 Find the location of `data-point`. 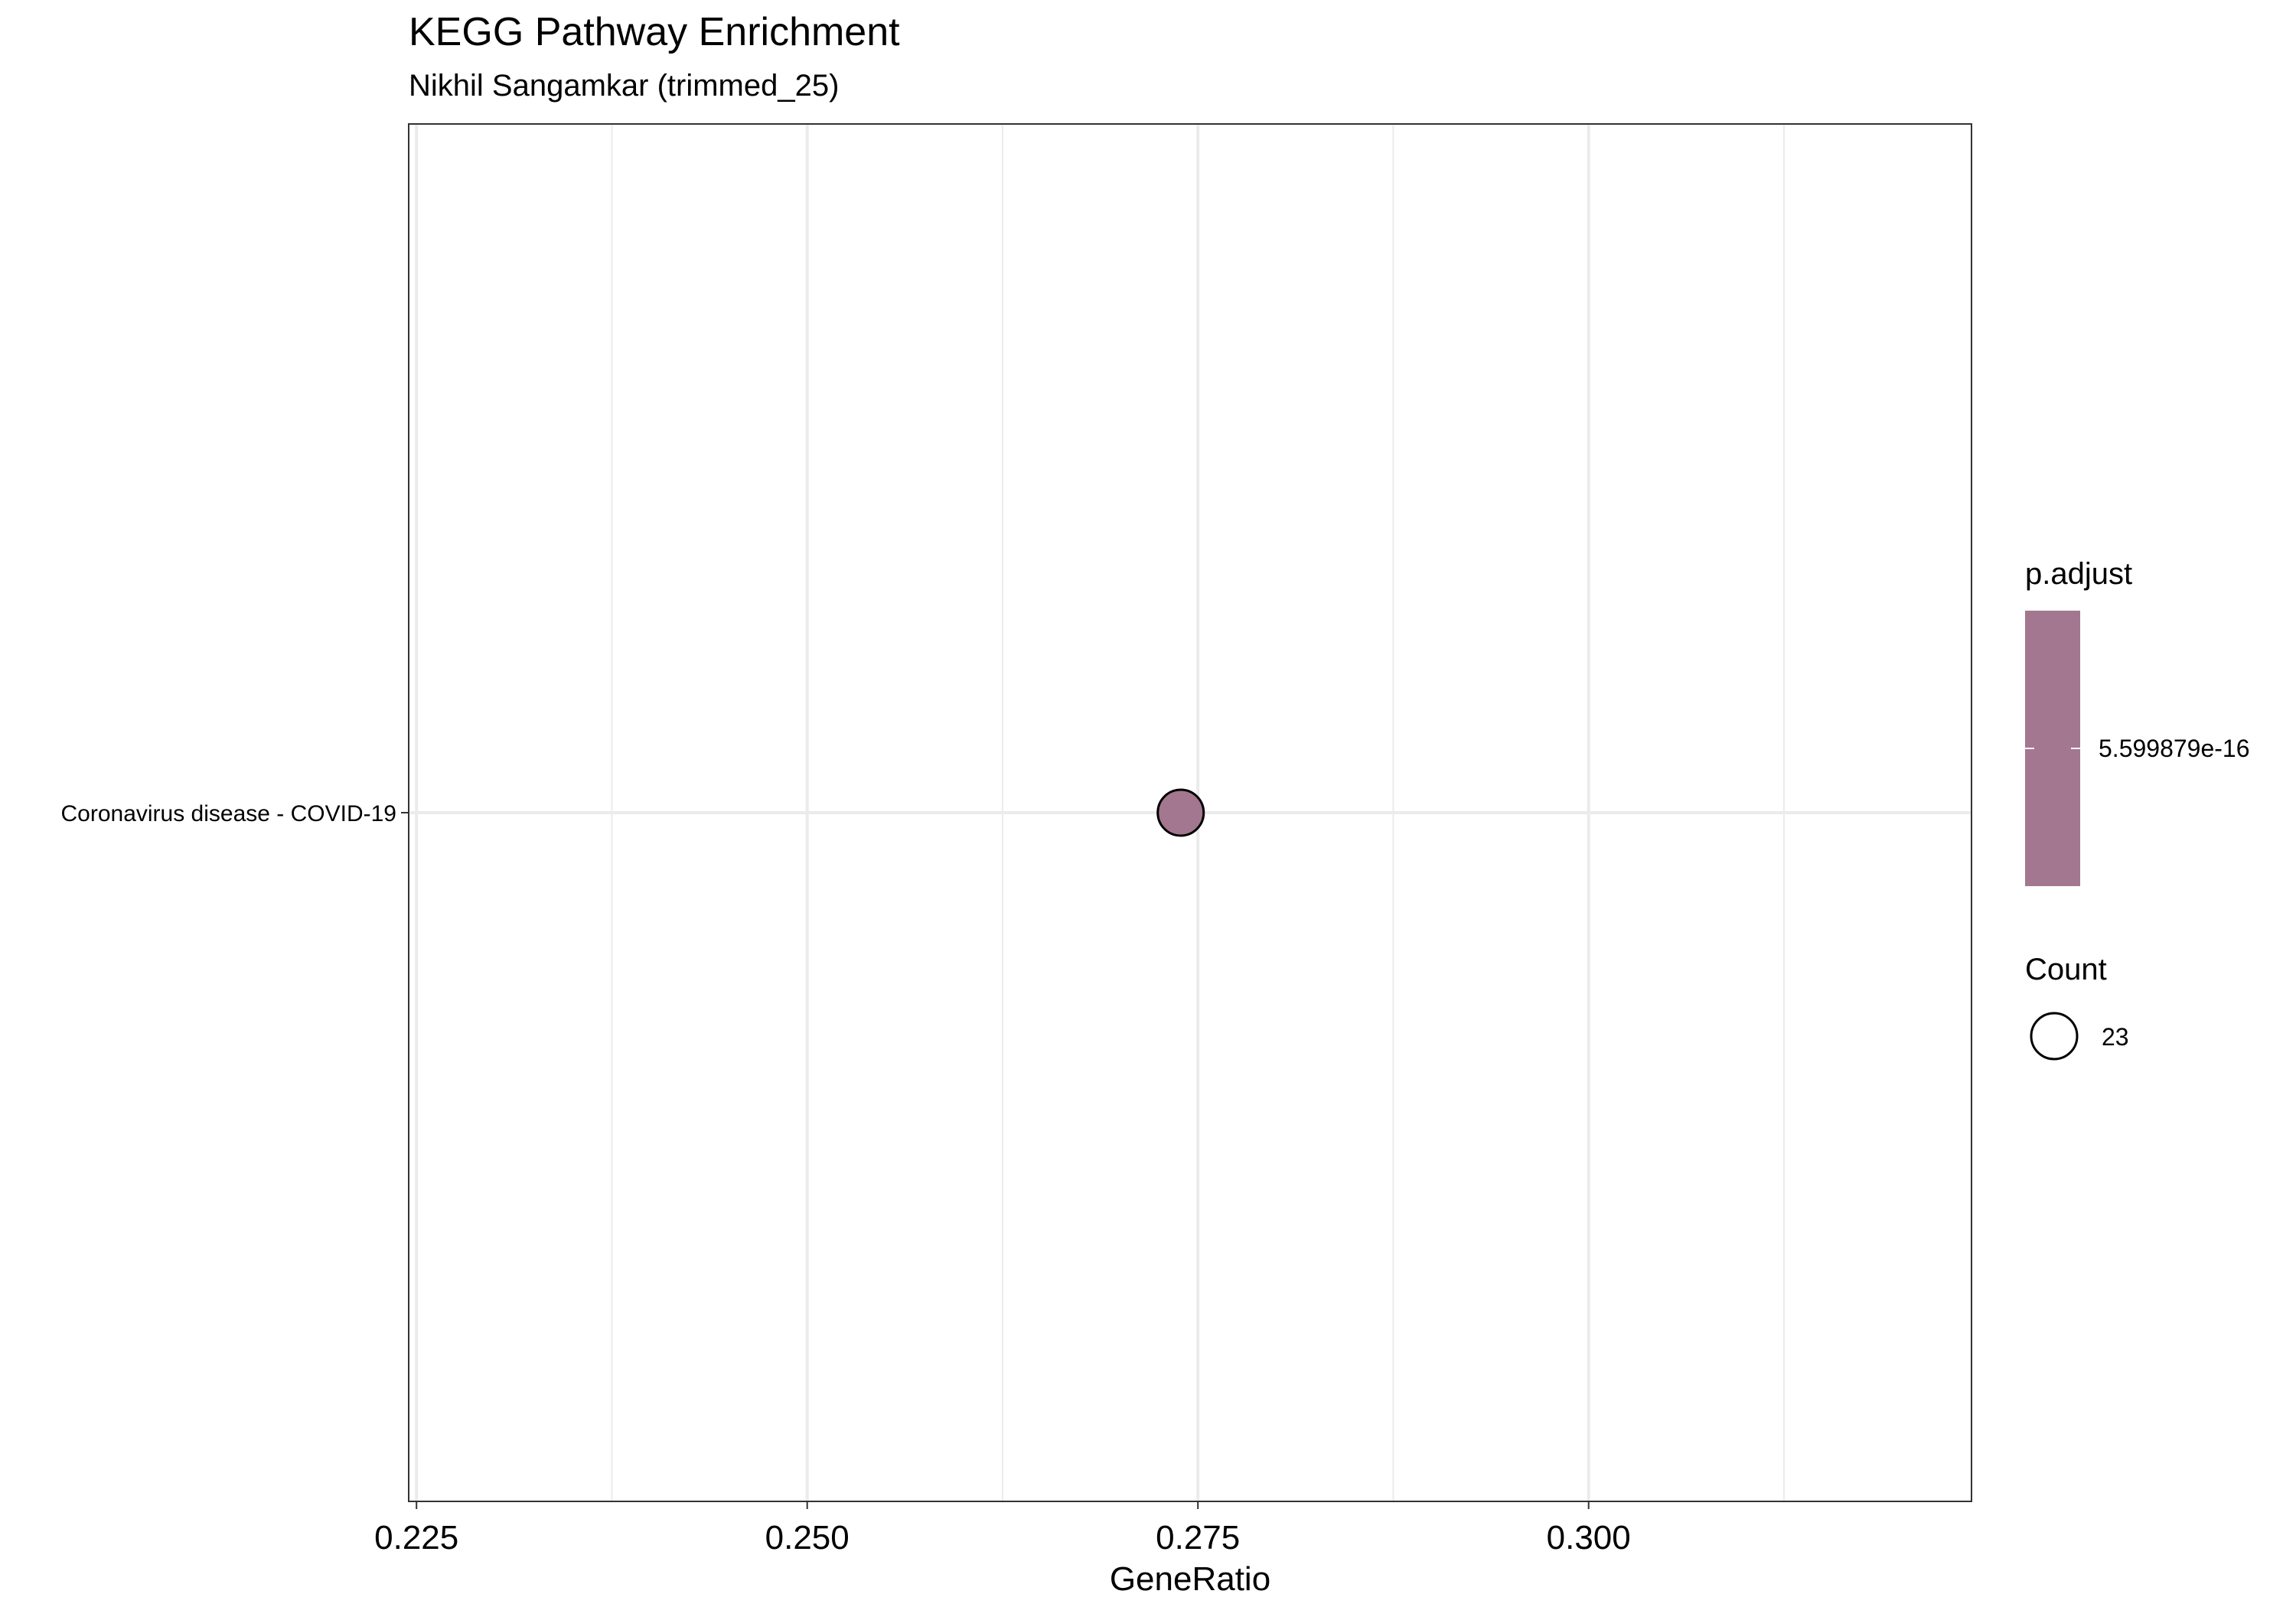

data-point is located at coordinates (1180, 812).